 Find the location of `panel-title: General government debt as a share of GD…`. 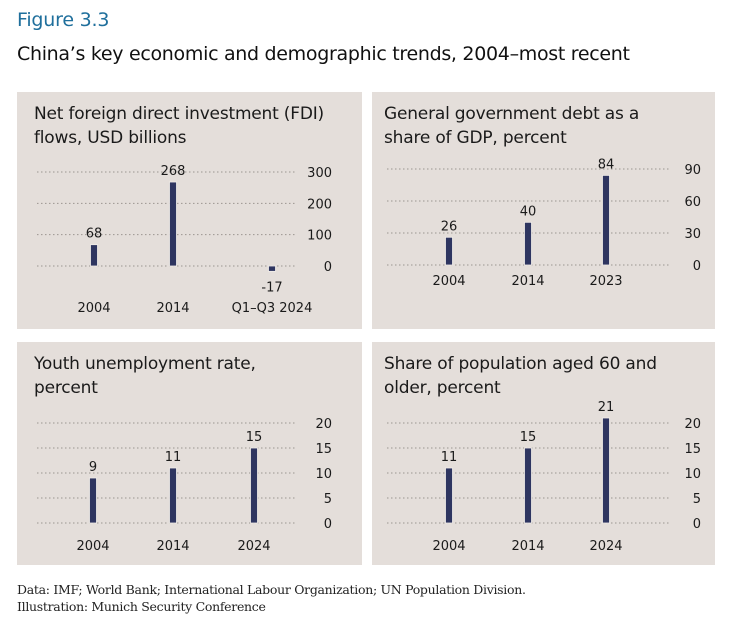

panel-title: General government debt as a share of GD… is located at coordinates (511, 126).